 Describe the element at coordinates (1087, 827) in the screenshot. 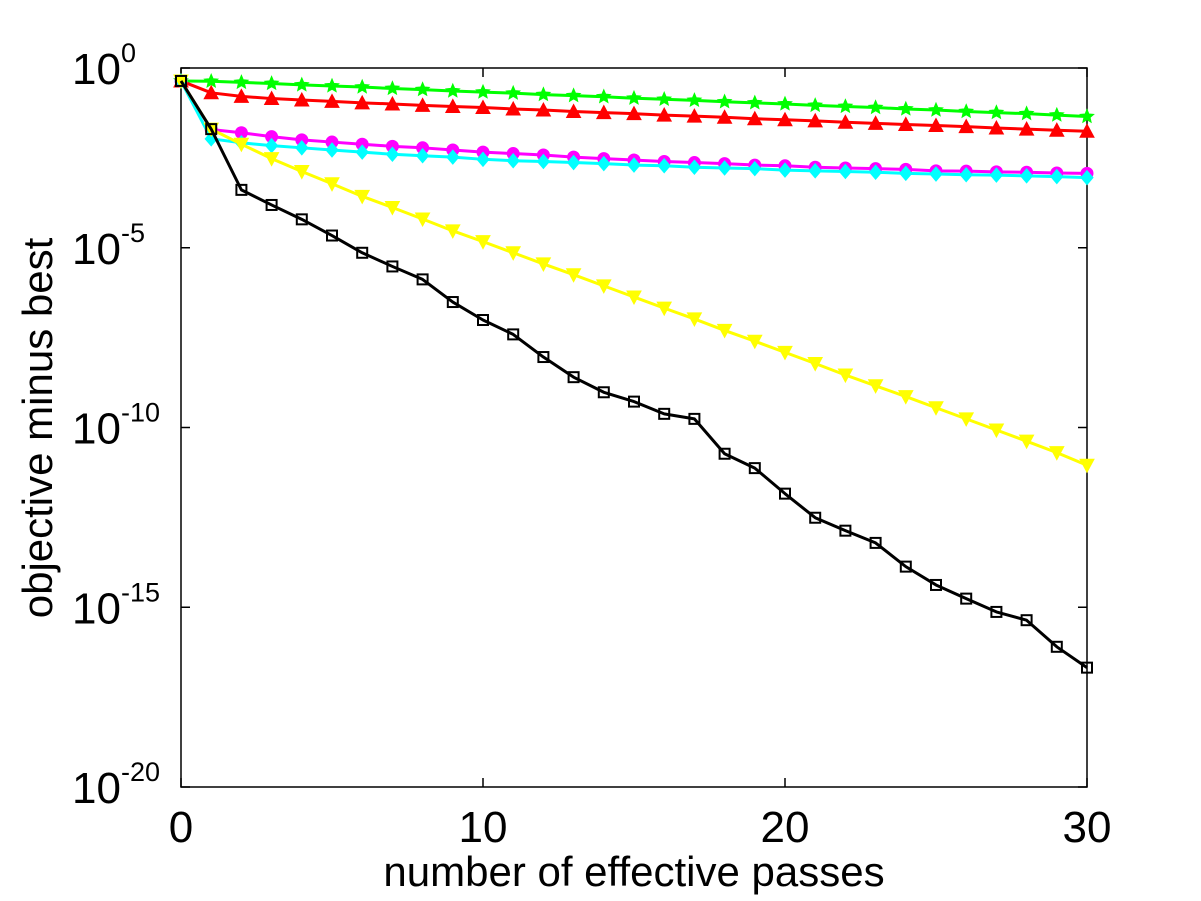

I see `x-tick-label: 30` at that location.